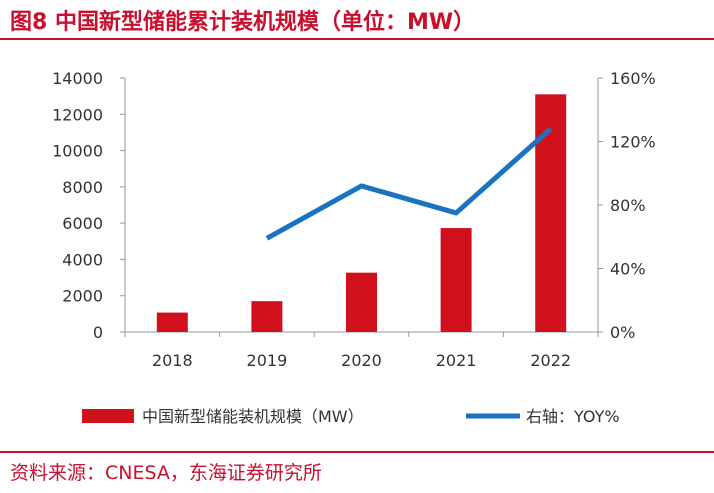 The image size is (714, 493). Describe the element at coordinates (172, 322) in the screenshot. I see `bar-2018` at that location.